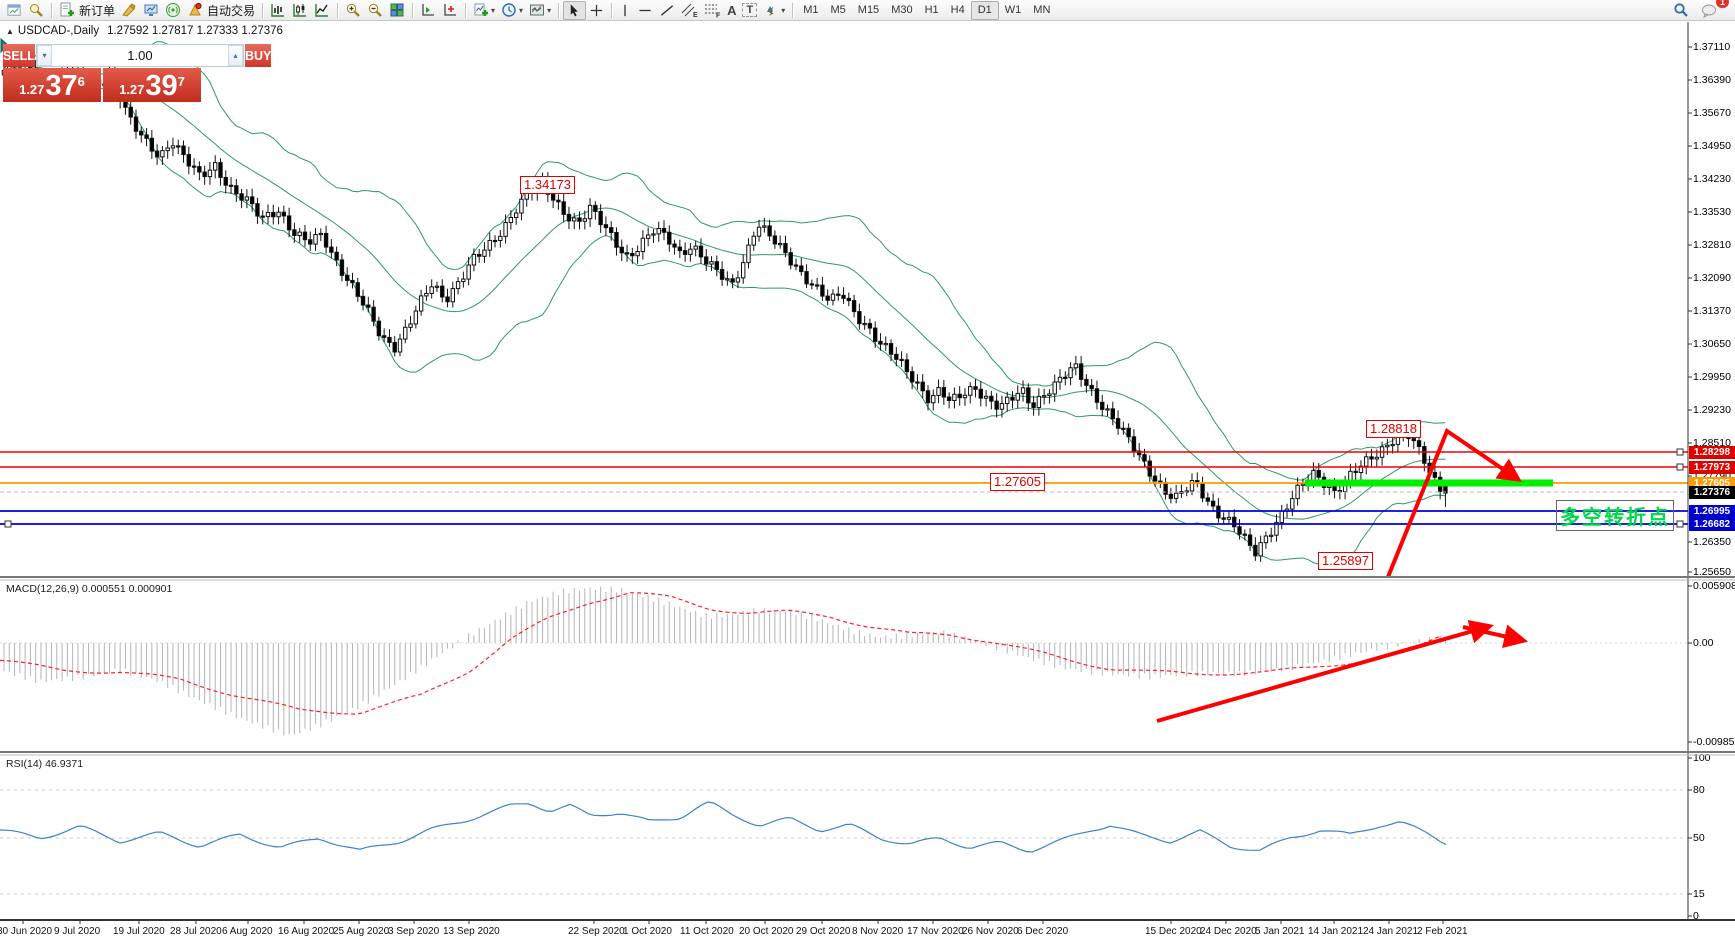  Describe the element at coordinates (902, 10) in the screenshot. I see `timeframe-m30-button: M30` at that location.